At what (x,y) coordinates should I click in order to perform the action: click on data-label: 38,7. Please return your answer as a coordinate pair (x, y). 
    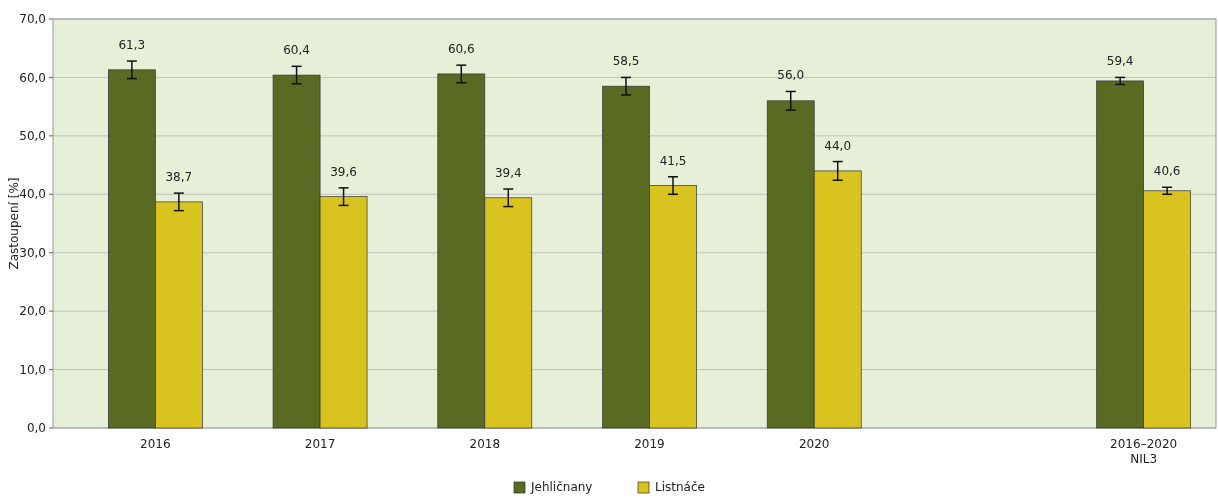
    Looking at the image, I should click on (179, 177).